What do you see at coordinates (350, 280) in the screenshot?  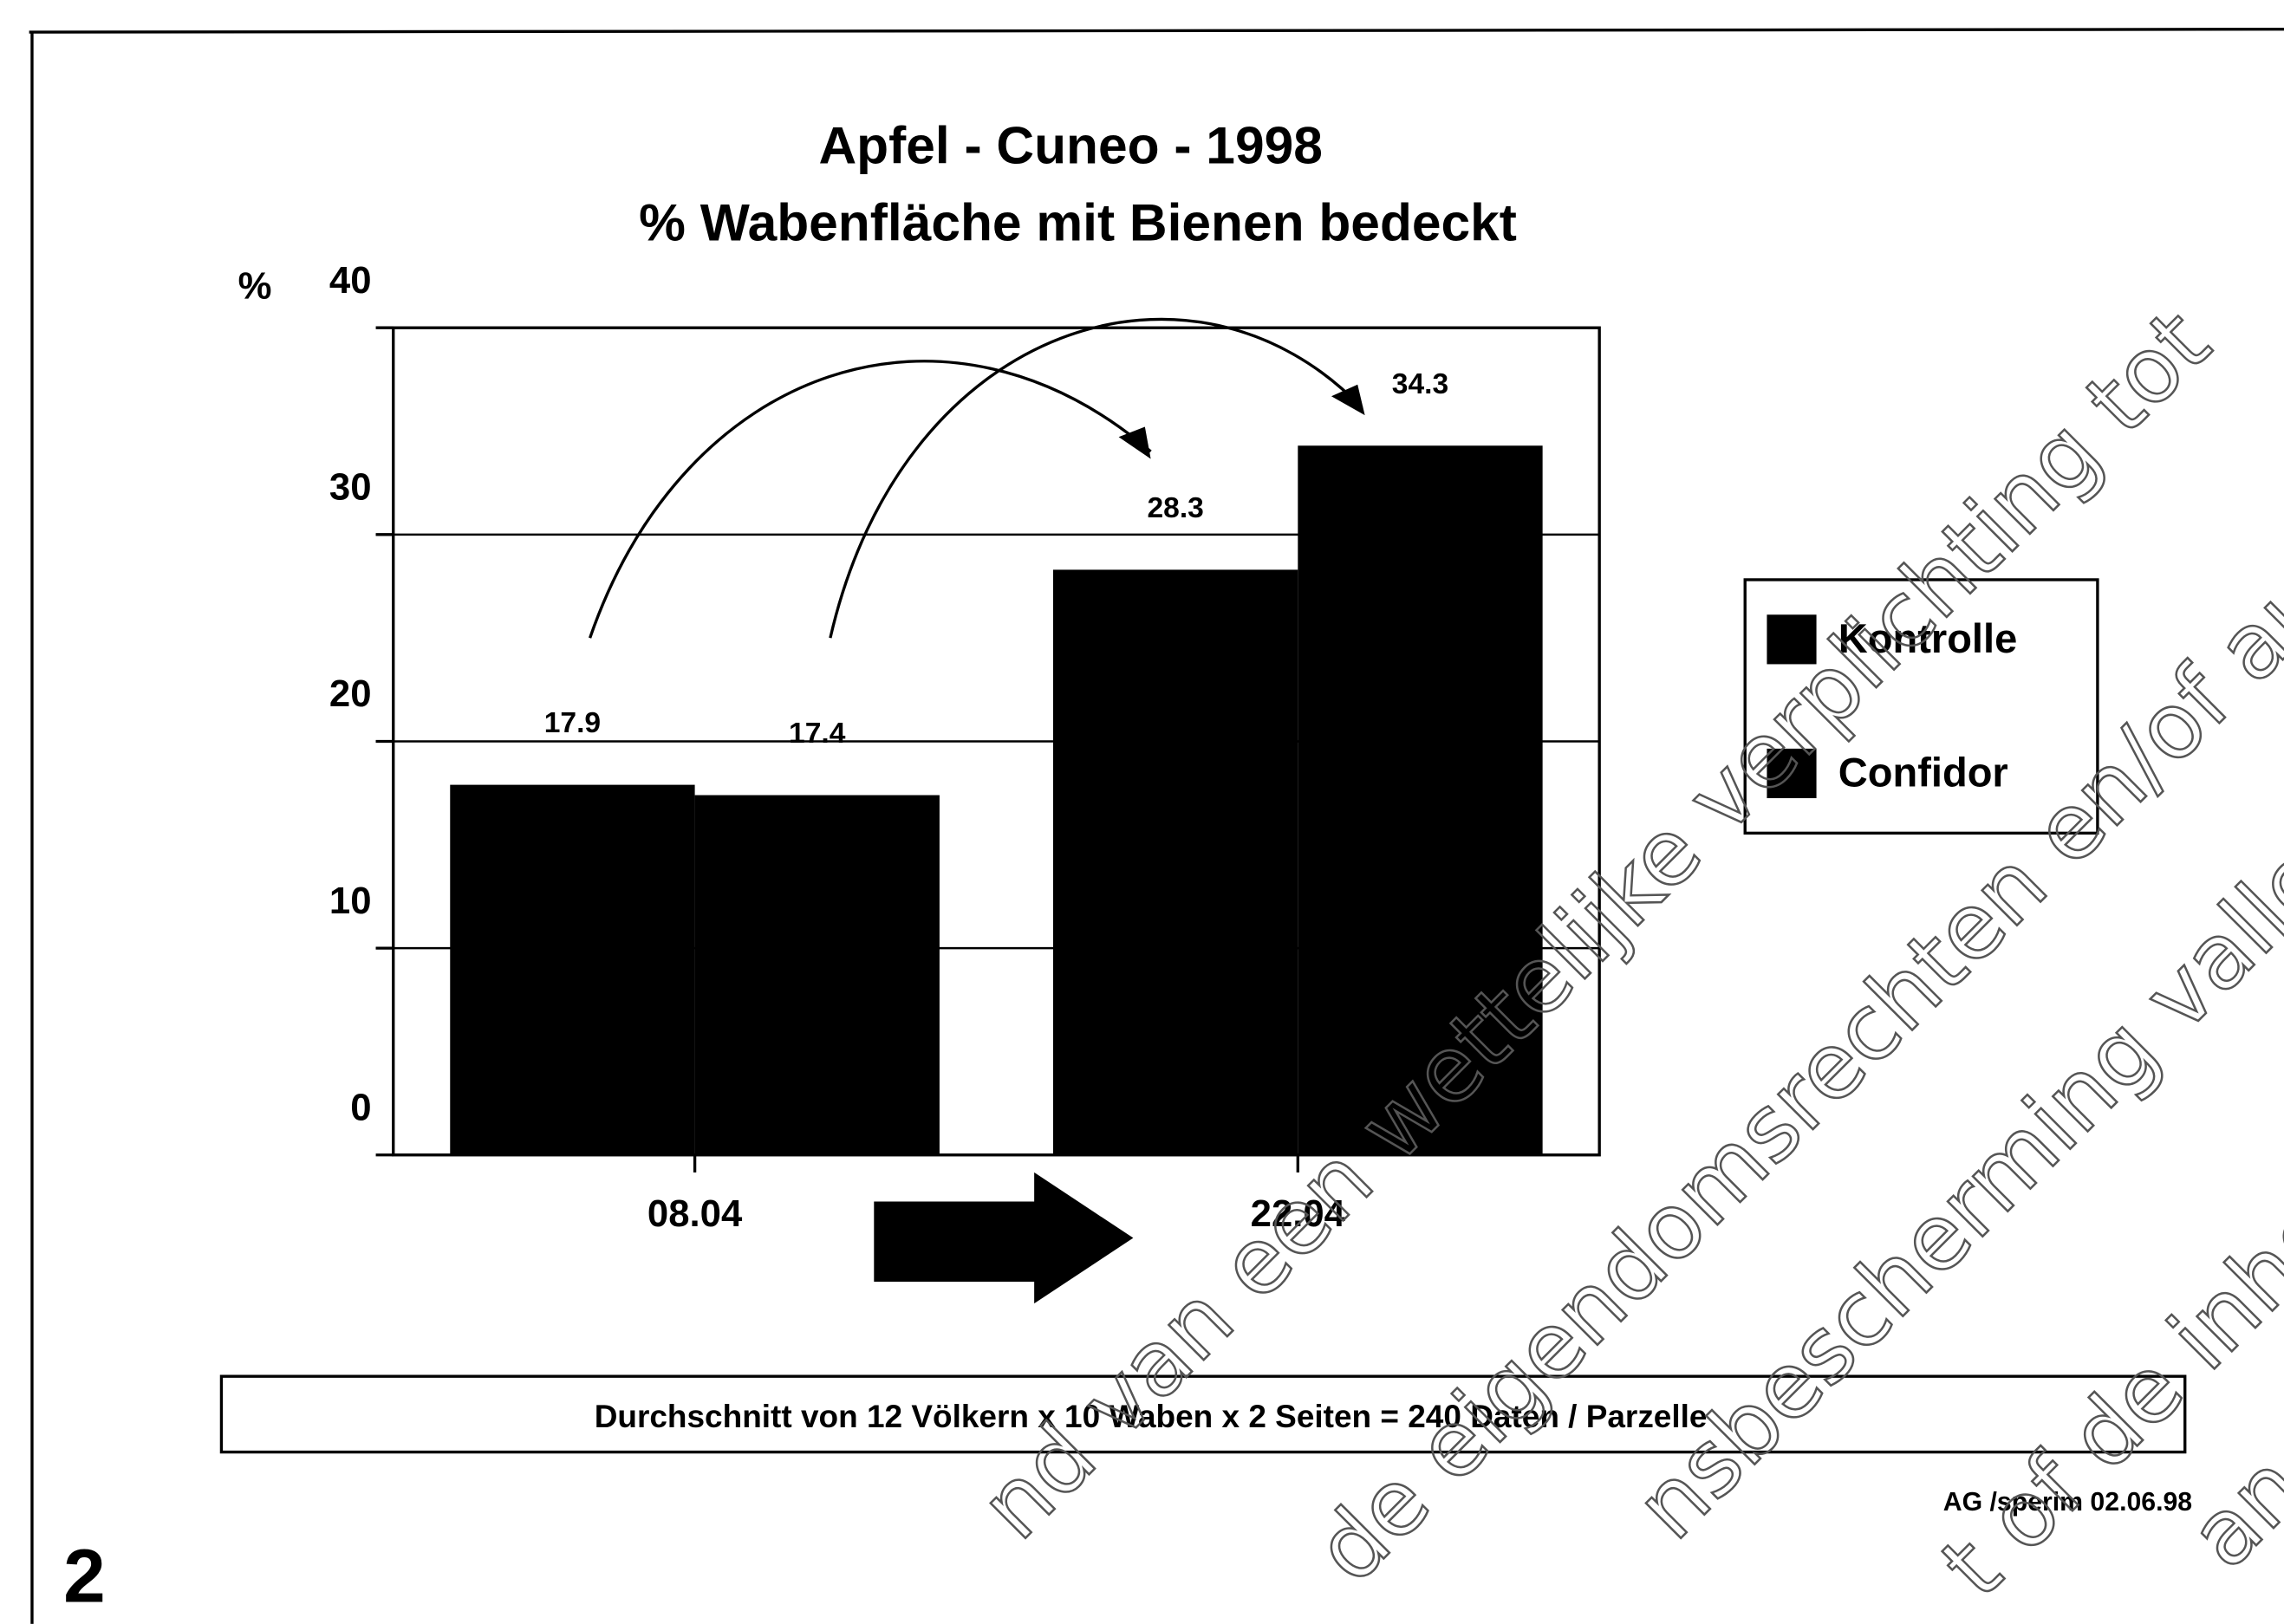 I see `y-tick-label: 40` at bounding box center [350, 280].